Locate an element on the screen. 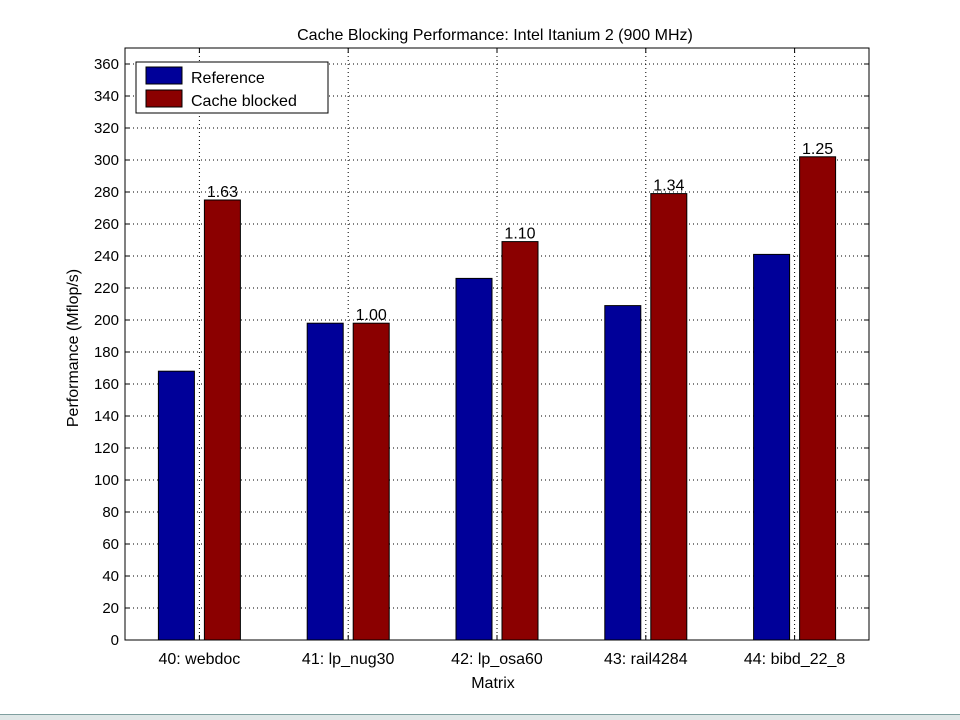 This screenshot has height=720, width=960. y-tick-label: 260 is located at coordinates (106, 224).